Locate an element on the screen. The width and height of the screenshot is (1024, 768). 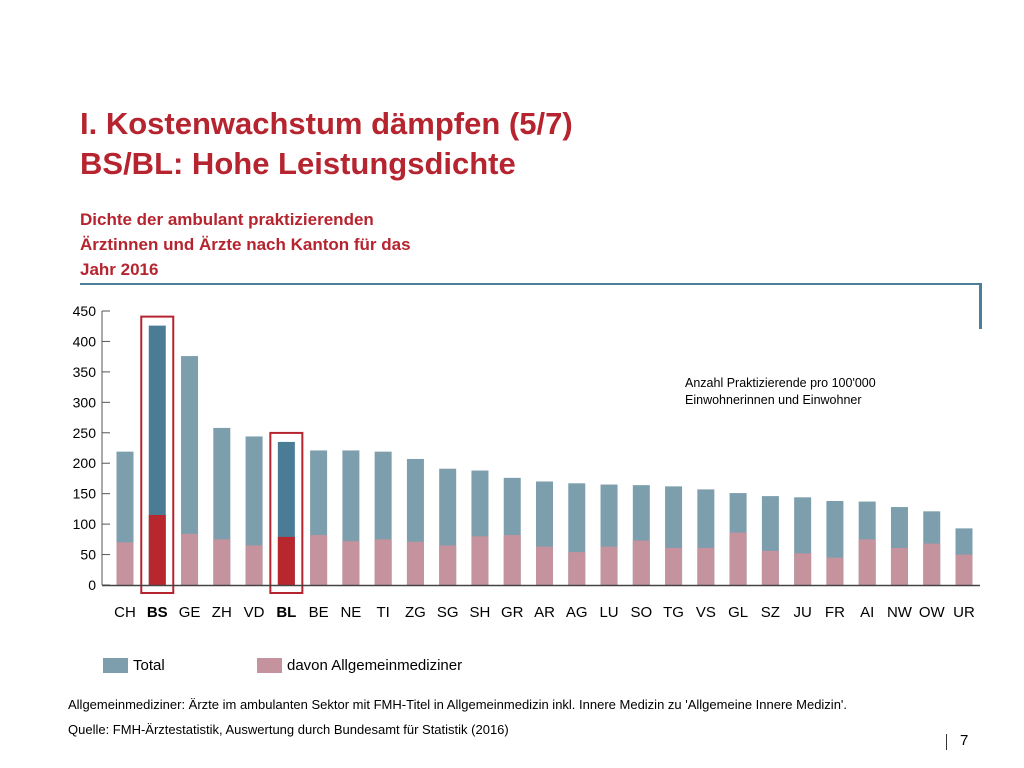
subtitle-line-3: Jahr 2016 is located at coordinates (119, 269).